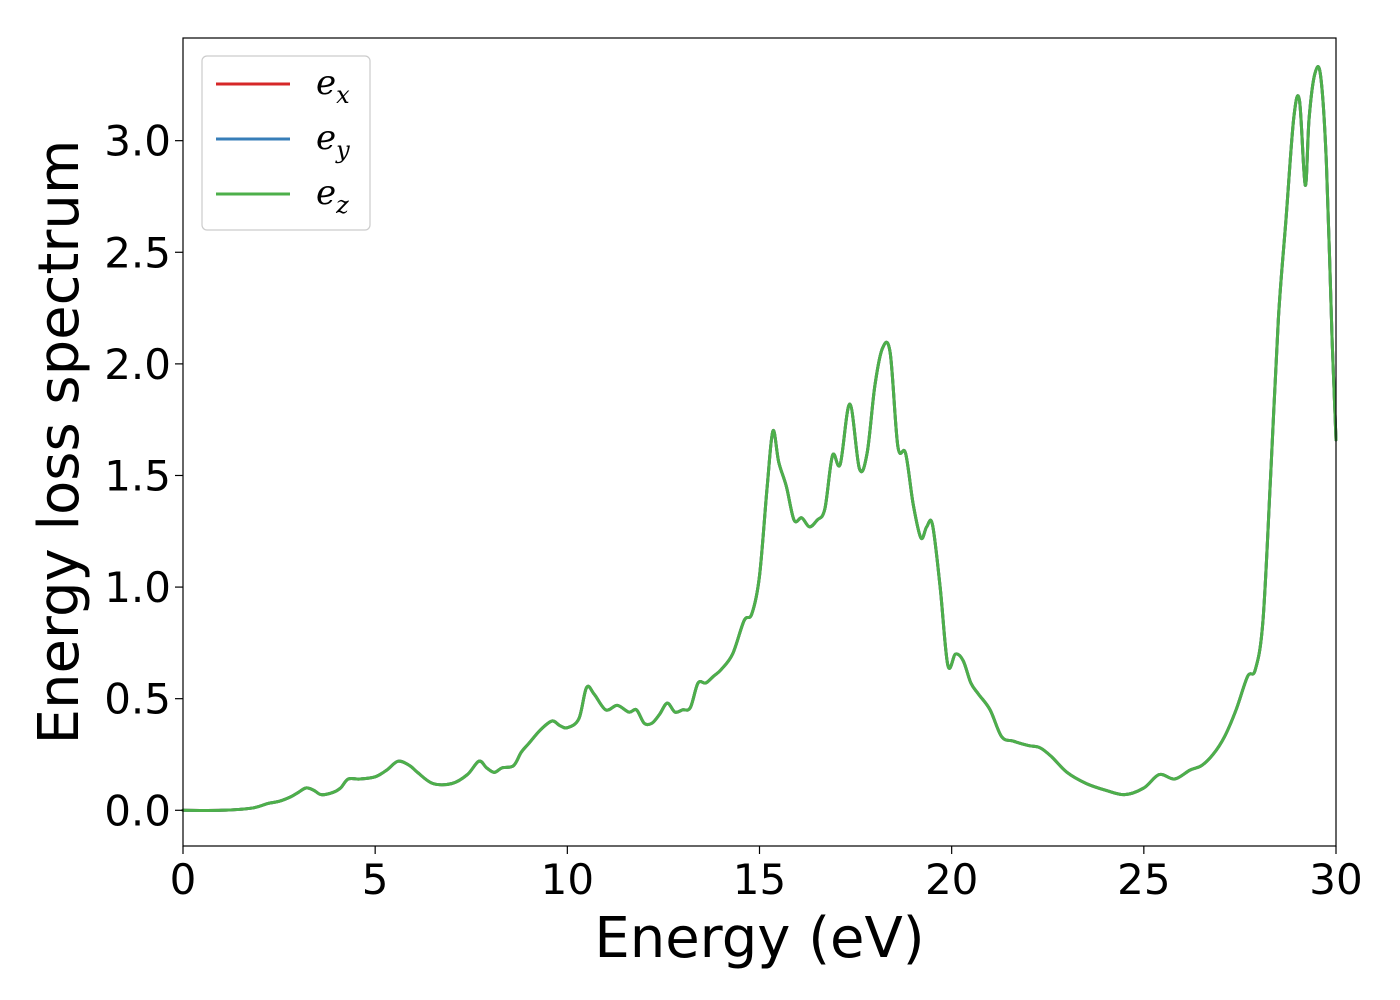  What do you see at coordinates (137, 810) in the screenshot?
I see `y-tick-label: 0.0` at bounding box center [137, 810].